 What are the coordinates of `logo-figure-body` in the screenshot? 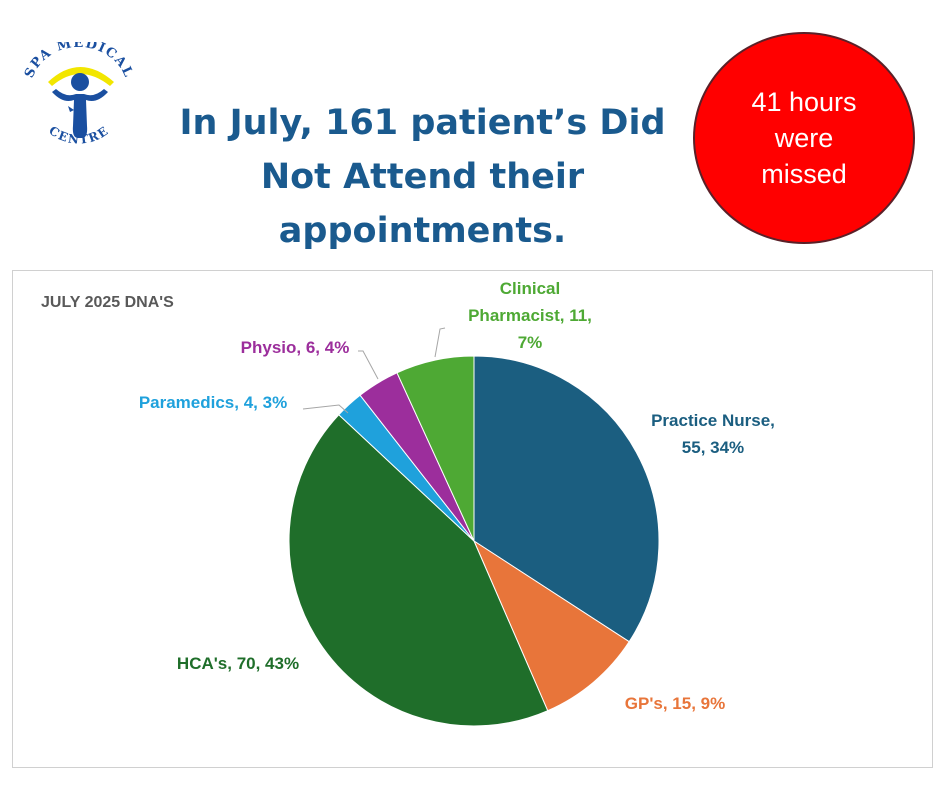 It's located at (80, 113).